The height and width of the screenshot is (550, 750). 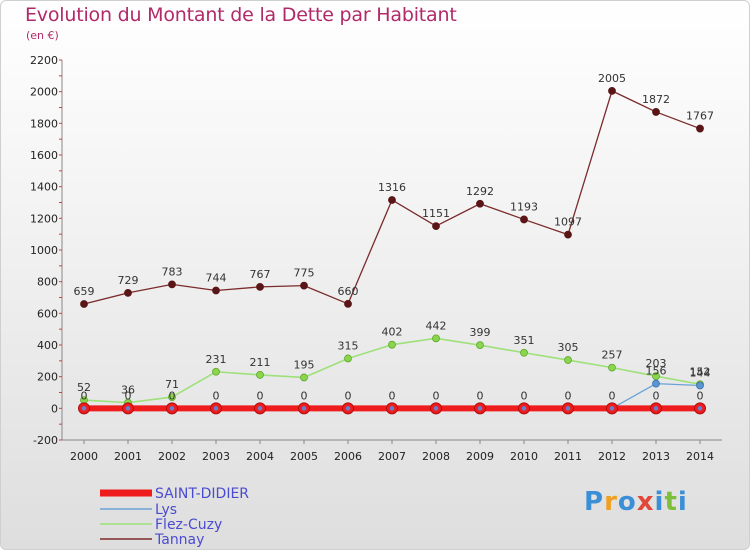 What do you see at coordinates (348, 291) in the screenshot?
I see `data-label: 660` at bounding box center [348, 291].